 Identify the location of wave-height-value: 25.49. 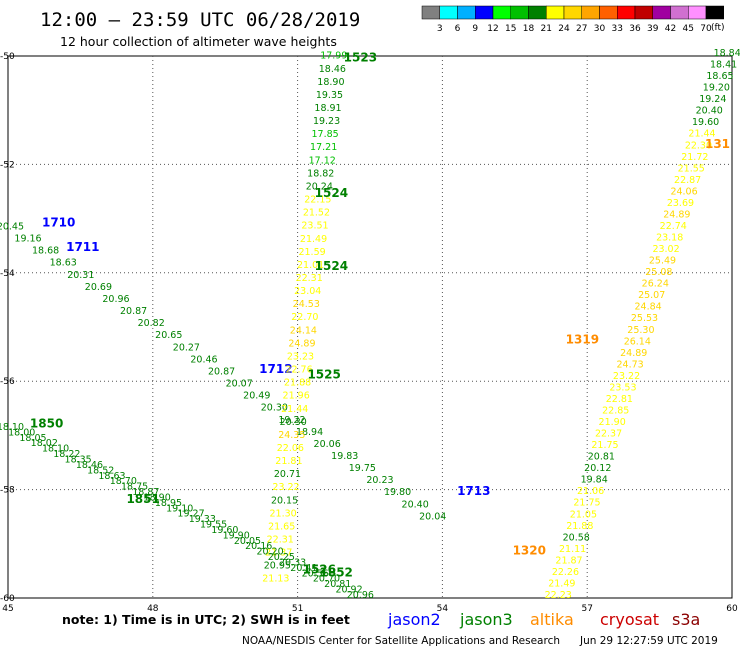
(662, 261).